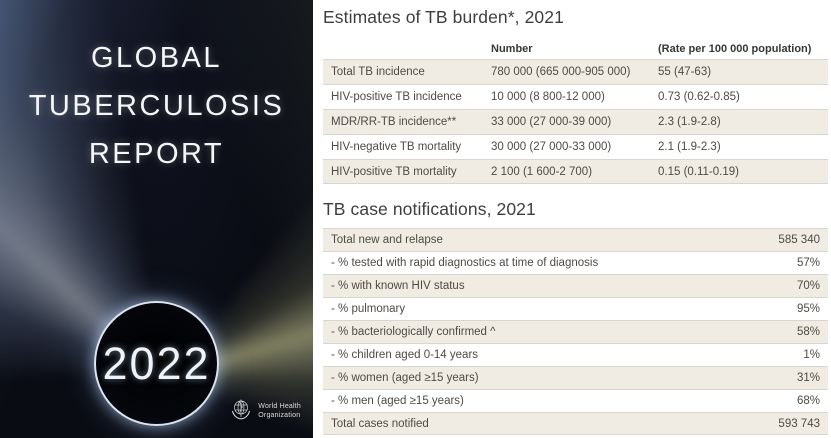 This screenshot has width=831, height=438. What do you see at coordinates (156, 154) in the screenshot?
I see `cover-title-line-3: REPORT` at bounding box center [156, 154].